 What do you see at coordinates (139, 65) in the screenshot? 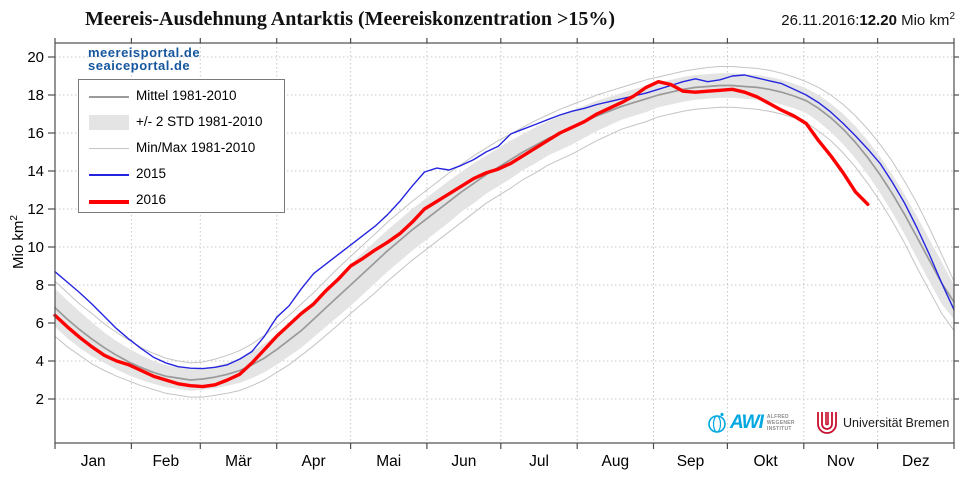
I see `watermark-line2: seaiceportal.de` at bounding box center [139, 65].